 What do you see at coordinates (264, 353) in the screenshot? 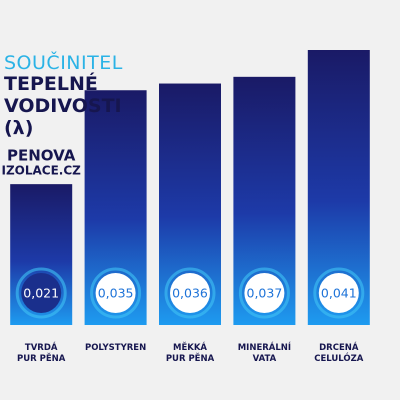
I see `category-label: MINERÁLNÍ VATA` at bounding box center [264, 353].